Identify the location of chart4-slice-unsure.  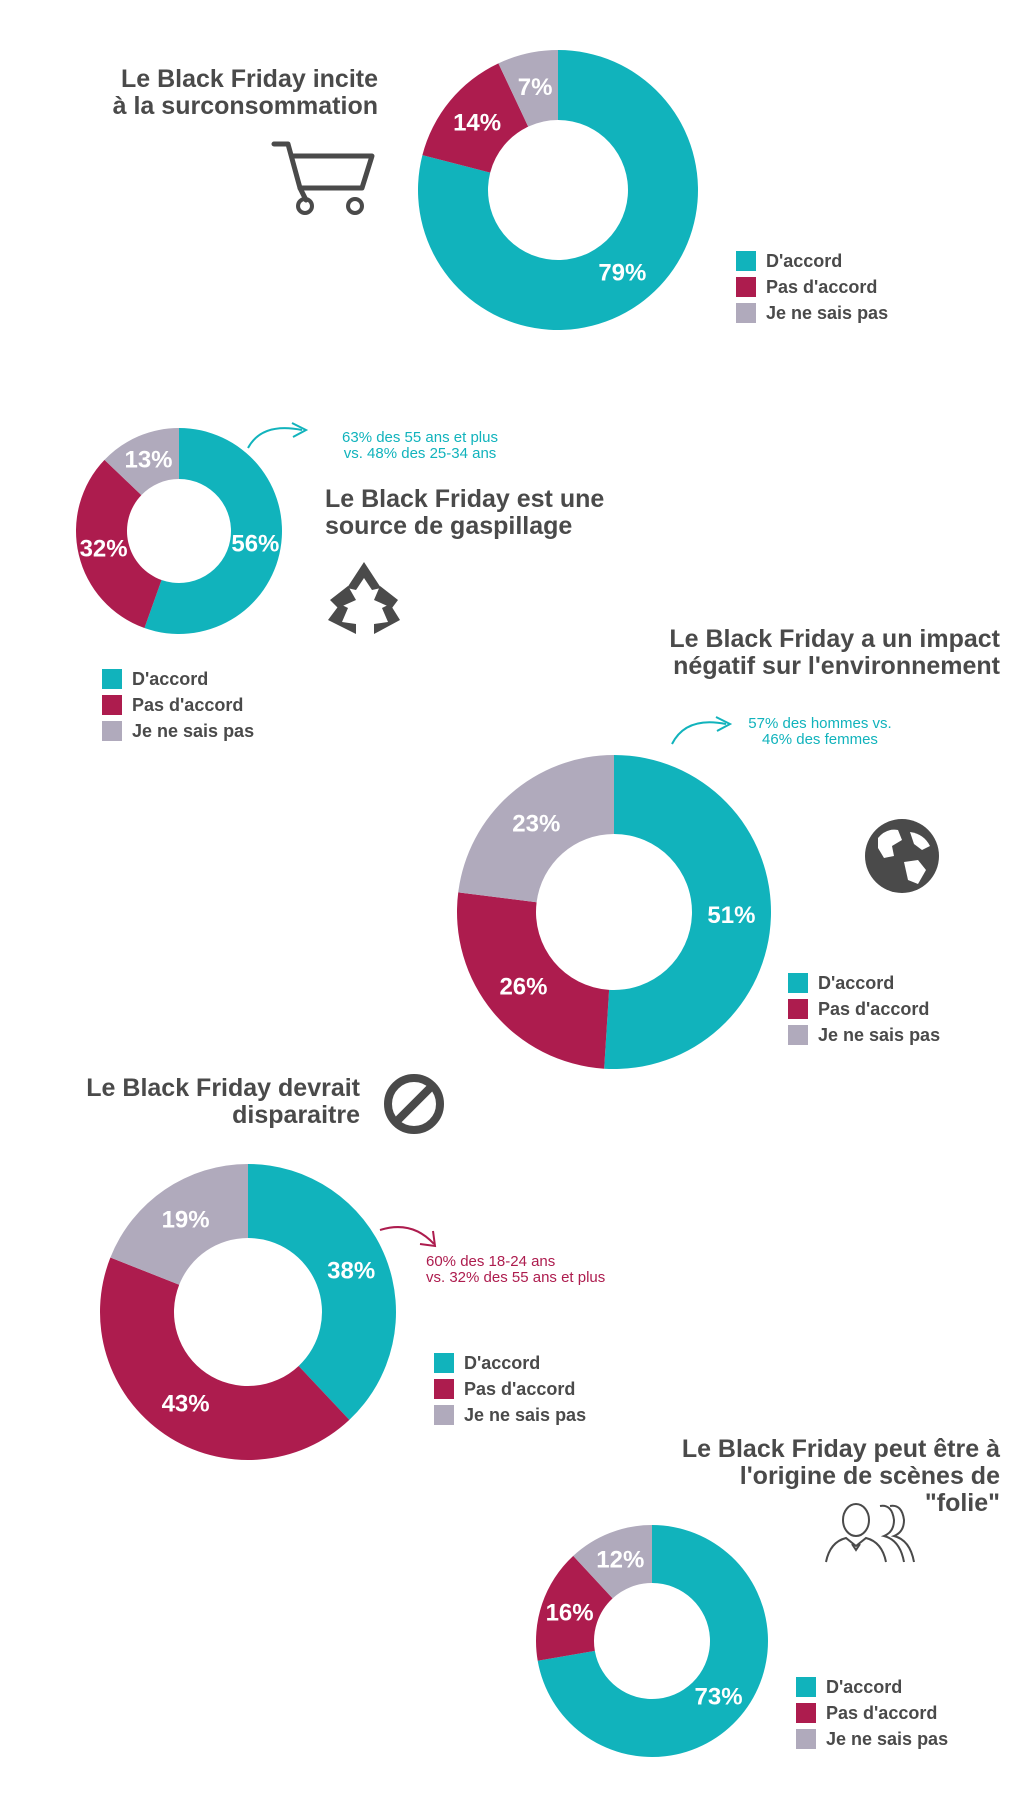
(179, 1224).